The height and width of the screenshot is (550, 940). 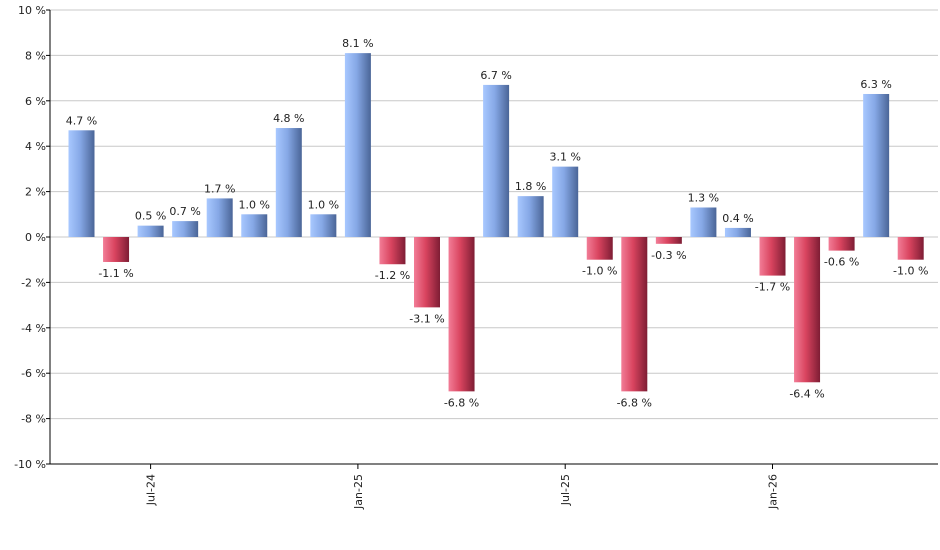 I want to click on y-tick-label: -10 %, so click(x=30, y=464).